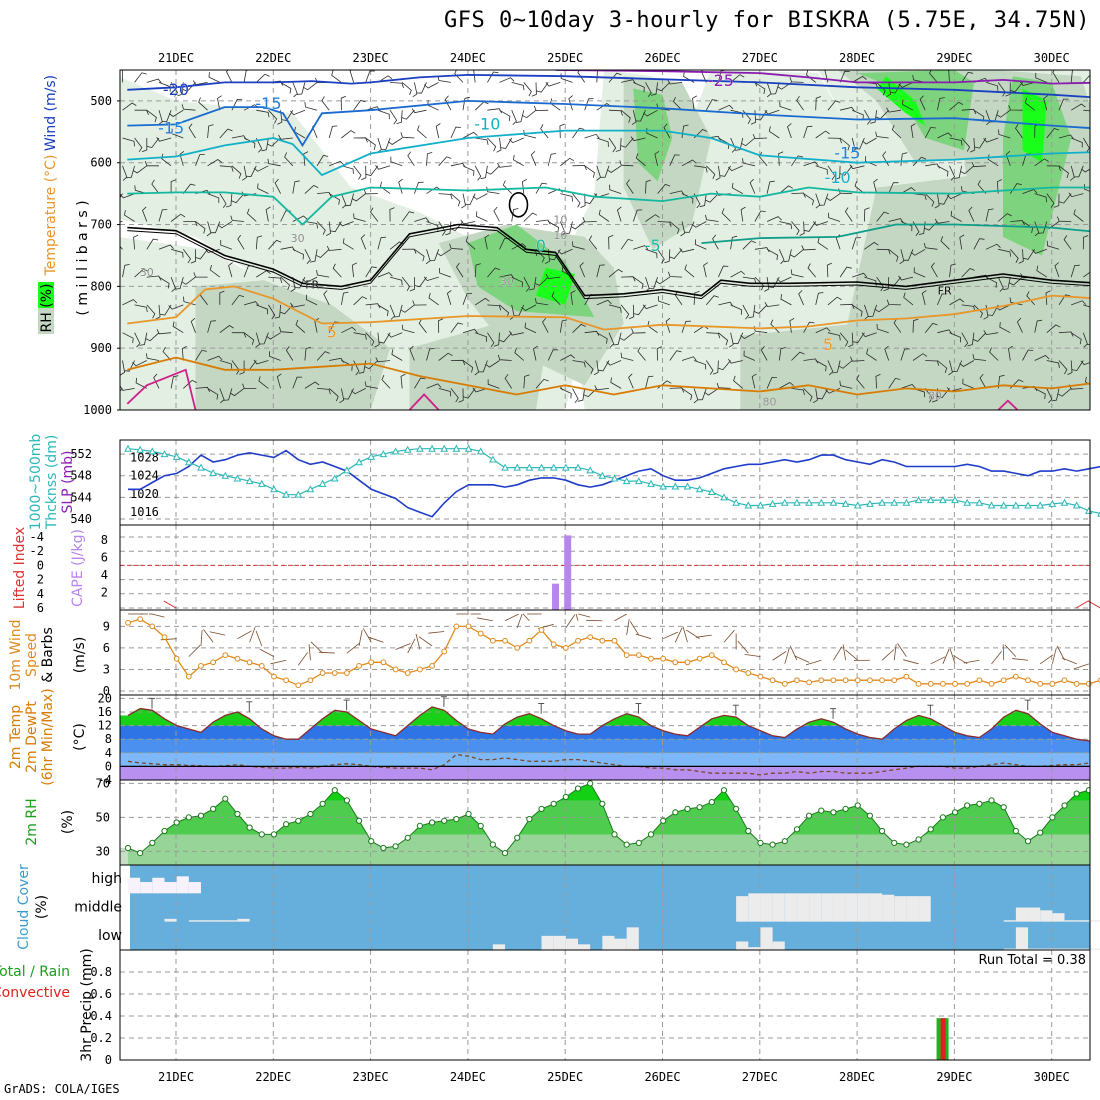  What do you see at coordinates (32, 737) in the screenshot?
I see `dewpt2m-label: 2m DewPt` at bounding box center [32, 737].